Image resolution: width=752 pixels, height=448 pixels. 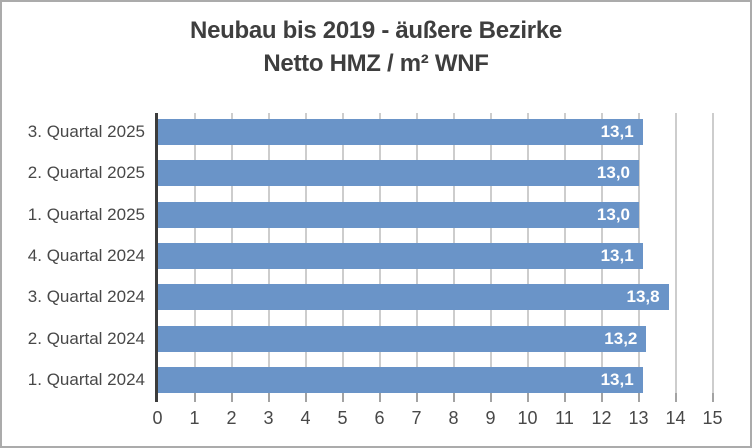 I want to click on x-axis-tick-label: 13, so click(x=638, y=418).